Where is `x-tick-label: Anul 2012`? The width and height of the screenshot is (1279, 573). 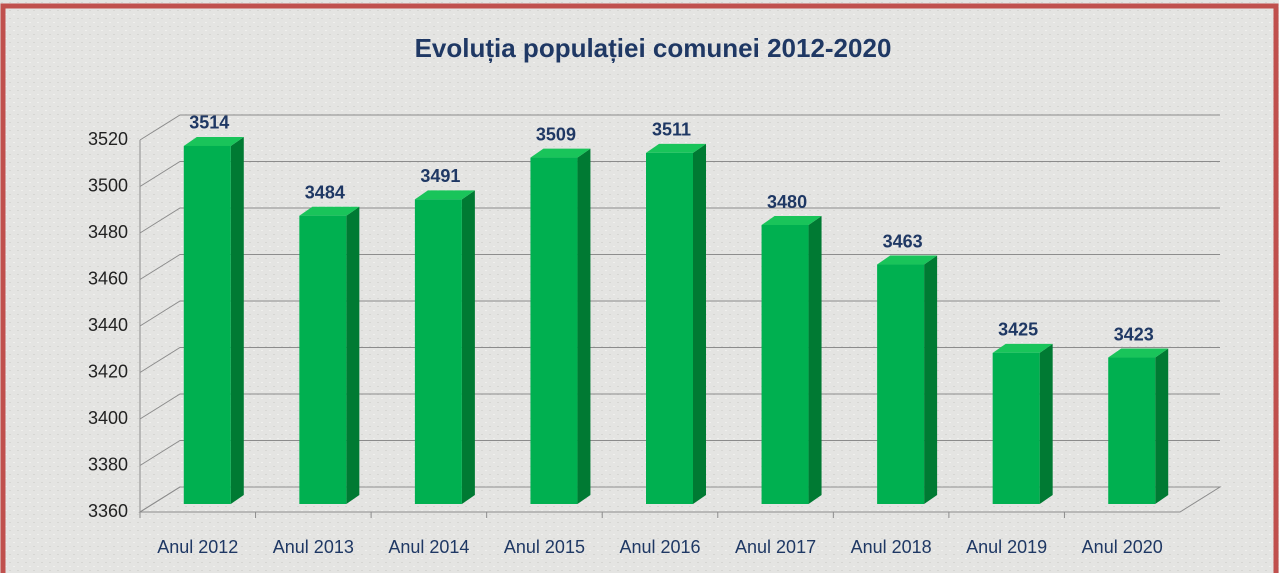 x-tick-label: Anul 2012 is located at coordinates (197, 547).